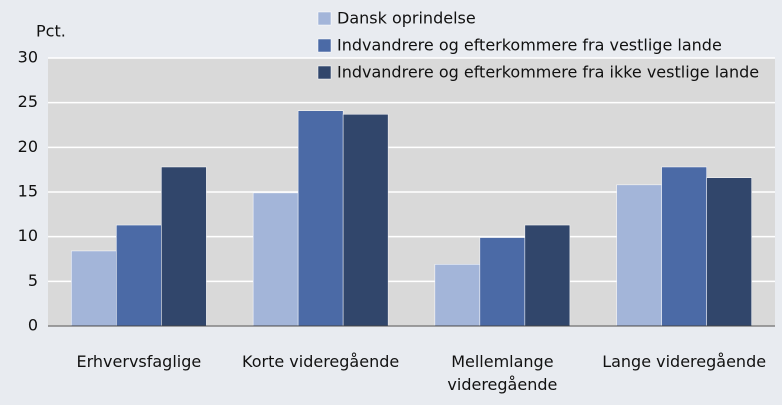 This screenshot has width=782, height=405. I want to click on legend-label: Dansk oprindelse, so click(406, 18).